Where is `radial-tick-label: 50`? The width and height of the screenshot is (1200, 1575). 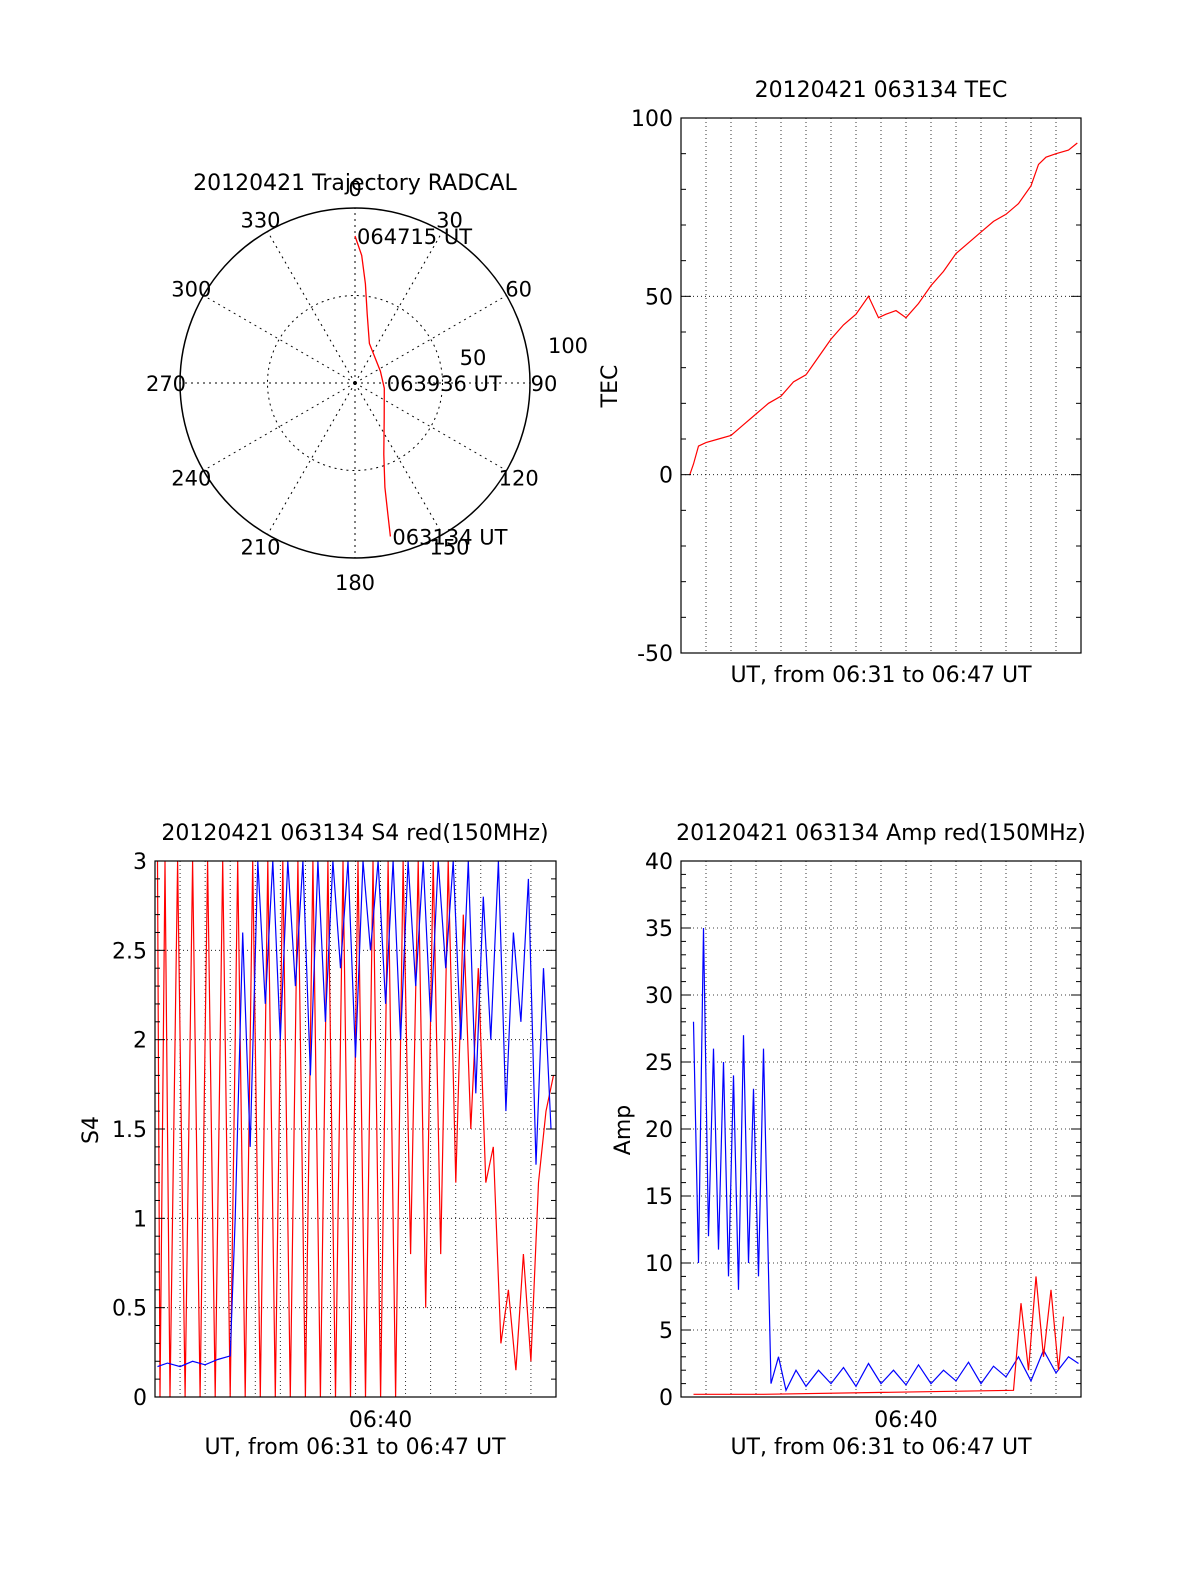
radial-tick-label: 50 is located at coordinates (473, 358).